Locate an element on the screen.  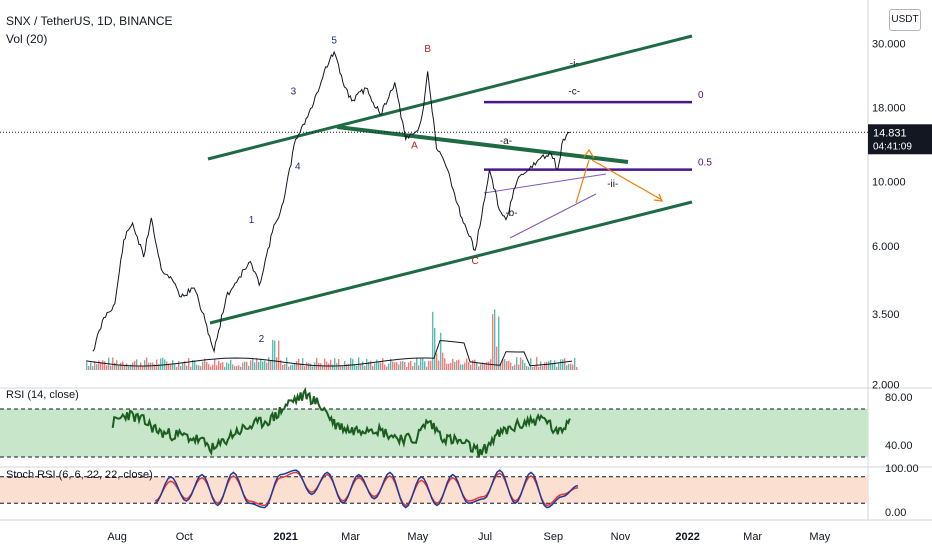
projection-down-line is located at coordinates (627, 180).